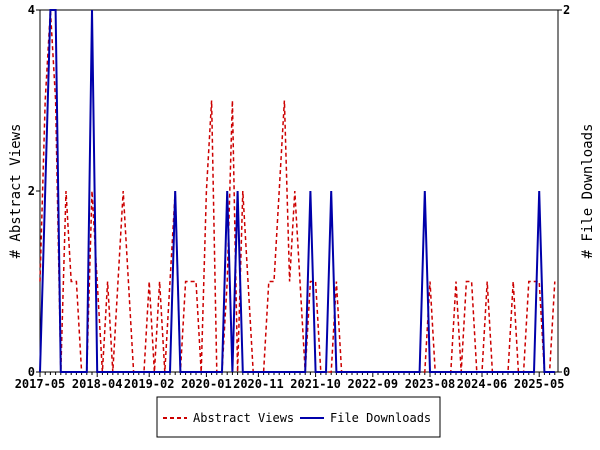 Image resolution: width=600 pixels, height=450 pixels. I want to click on x-tick-label: 2018-04, so click(97, 384).